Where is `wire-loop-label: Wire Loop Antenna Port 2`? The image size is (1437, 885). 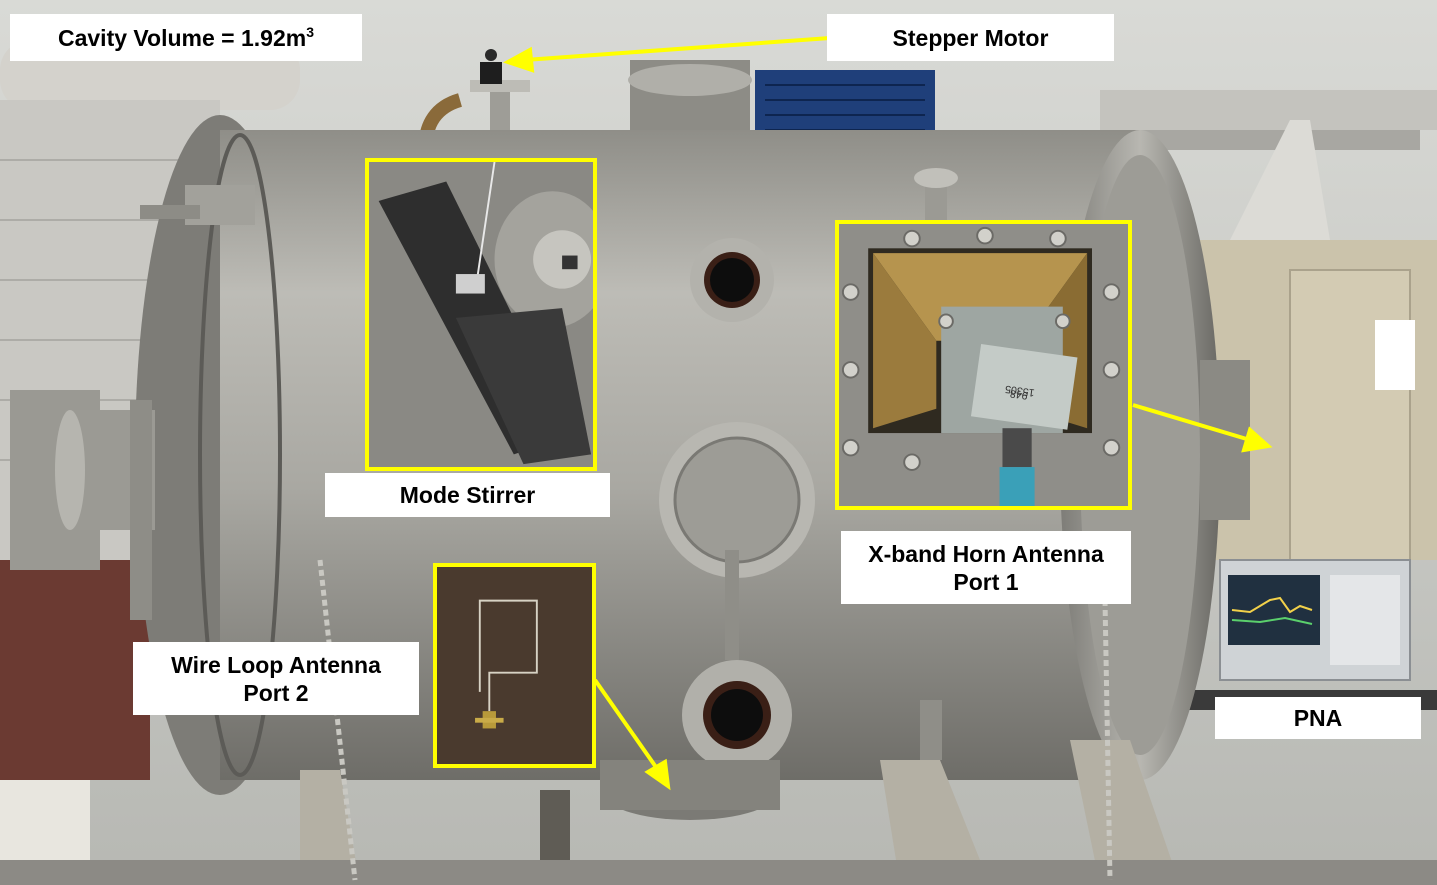
wire-loop-label: Wire Loop Antenna Port 2 is located at coordinates (276, 678).